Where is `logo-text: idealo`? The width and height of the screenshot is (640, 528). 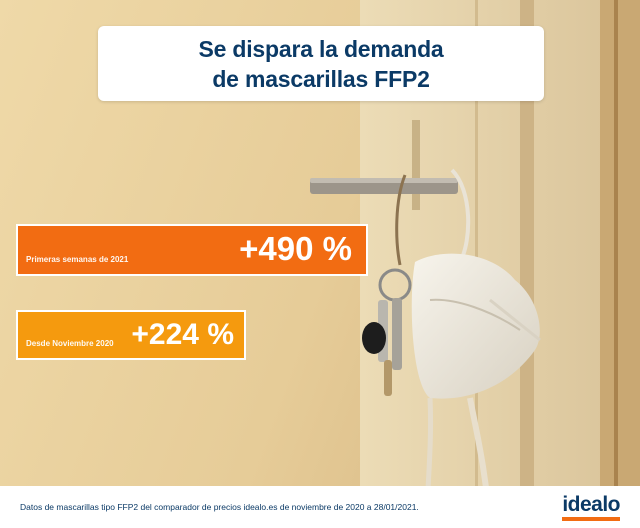 logo-text: idealo is located at coordinates (591, 504).